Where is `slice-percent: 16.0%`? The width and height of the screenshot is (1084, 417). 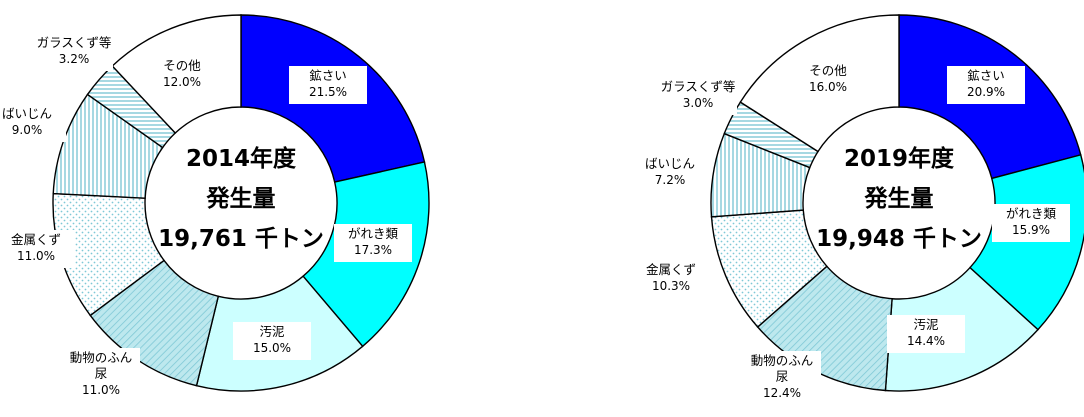 slice-percent: 16.0% is located at coordinates (828, 87).